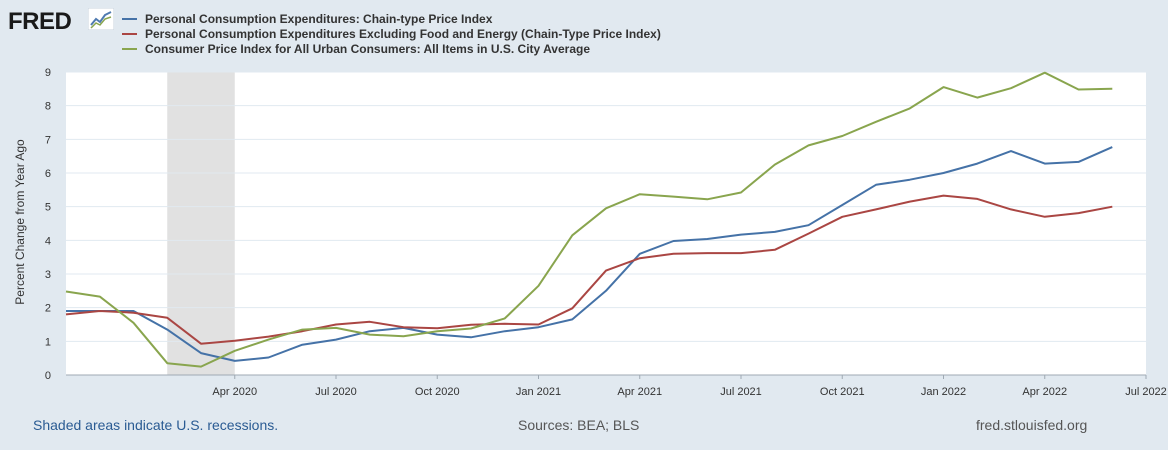  Describe the element at coordinates (48, 174) in the screenshot. I see `y-tick-label: 6` at that location.